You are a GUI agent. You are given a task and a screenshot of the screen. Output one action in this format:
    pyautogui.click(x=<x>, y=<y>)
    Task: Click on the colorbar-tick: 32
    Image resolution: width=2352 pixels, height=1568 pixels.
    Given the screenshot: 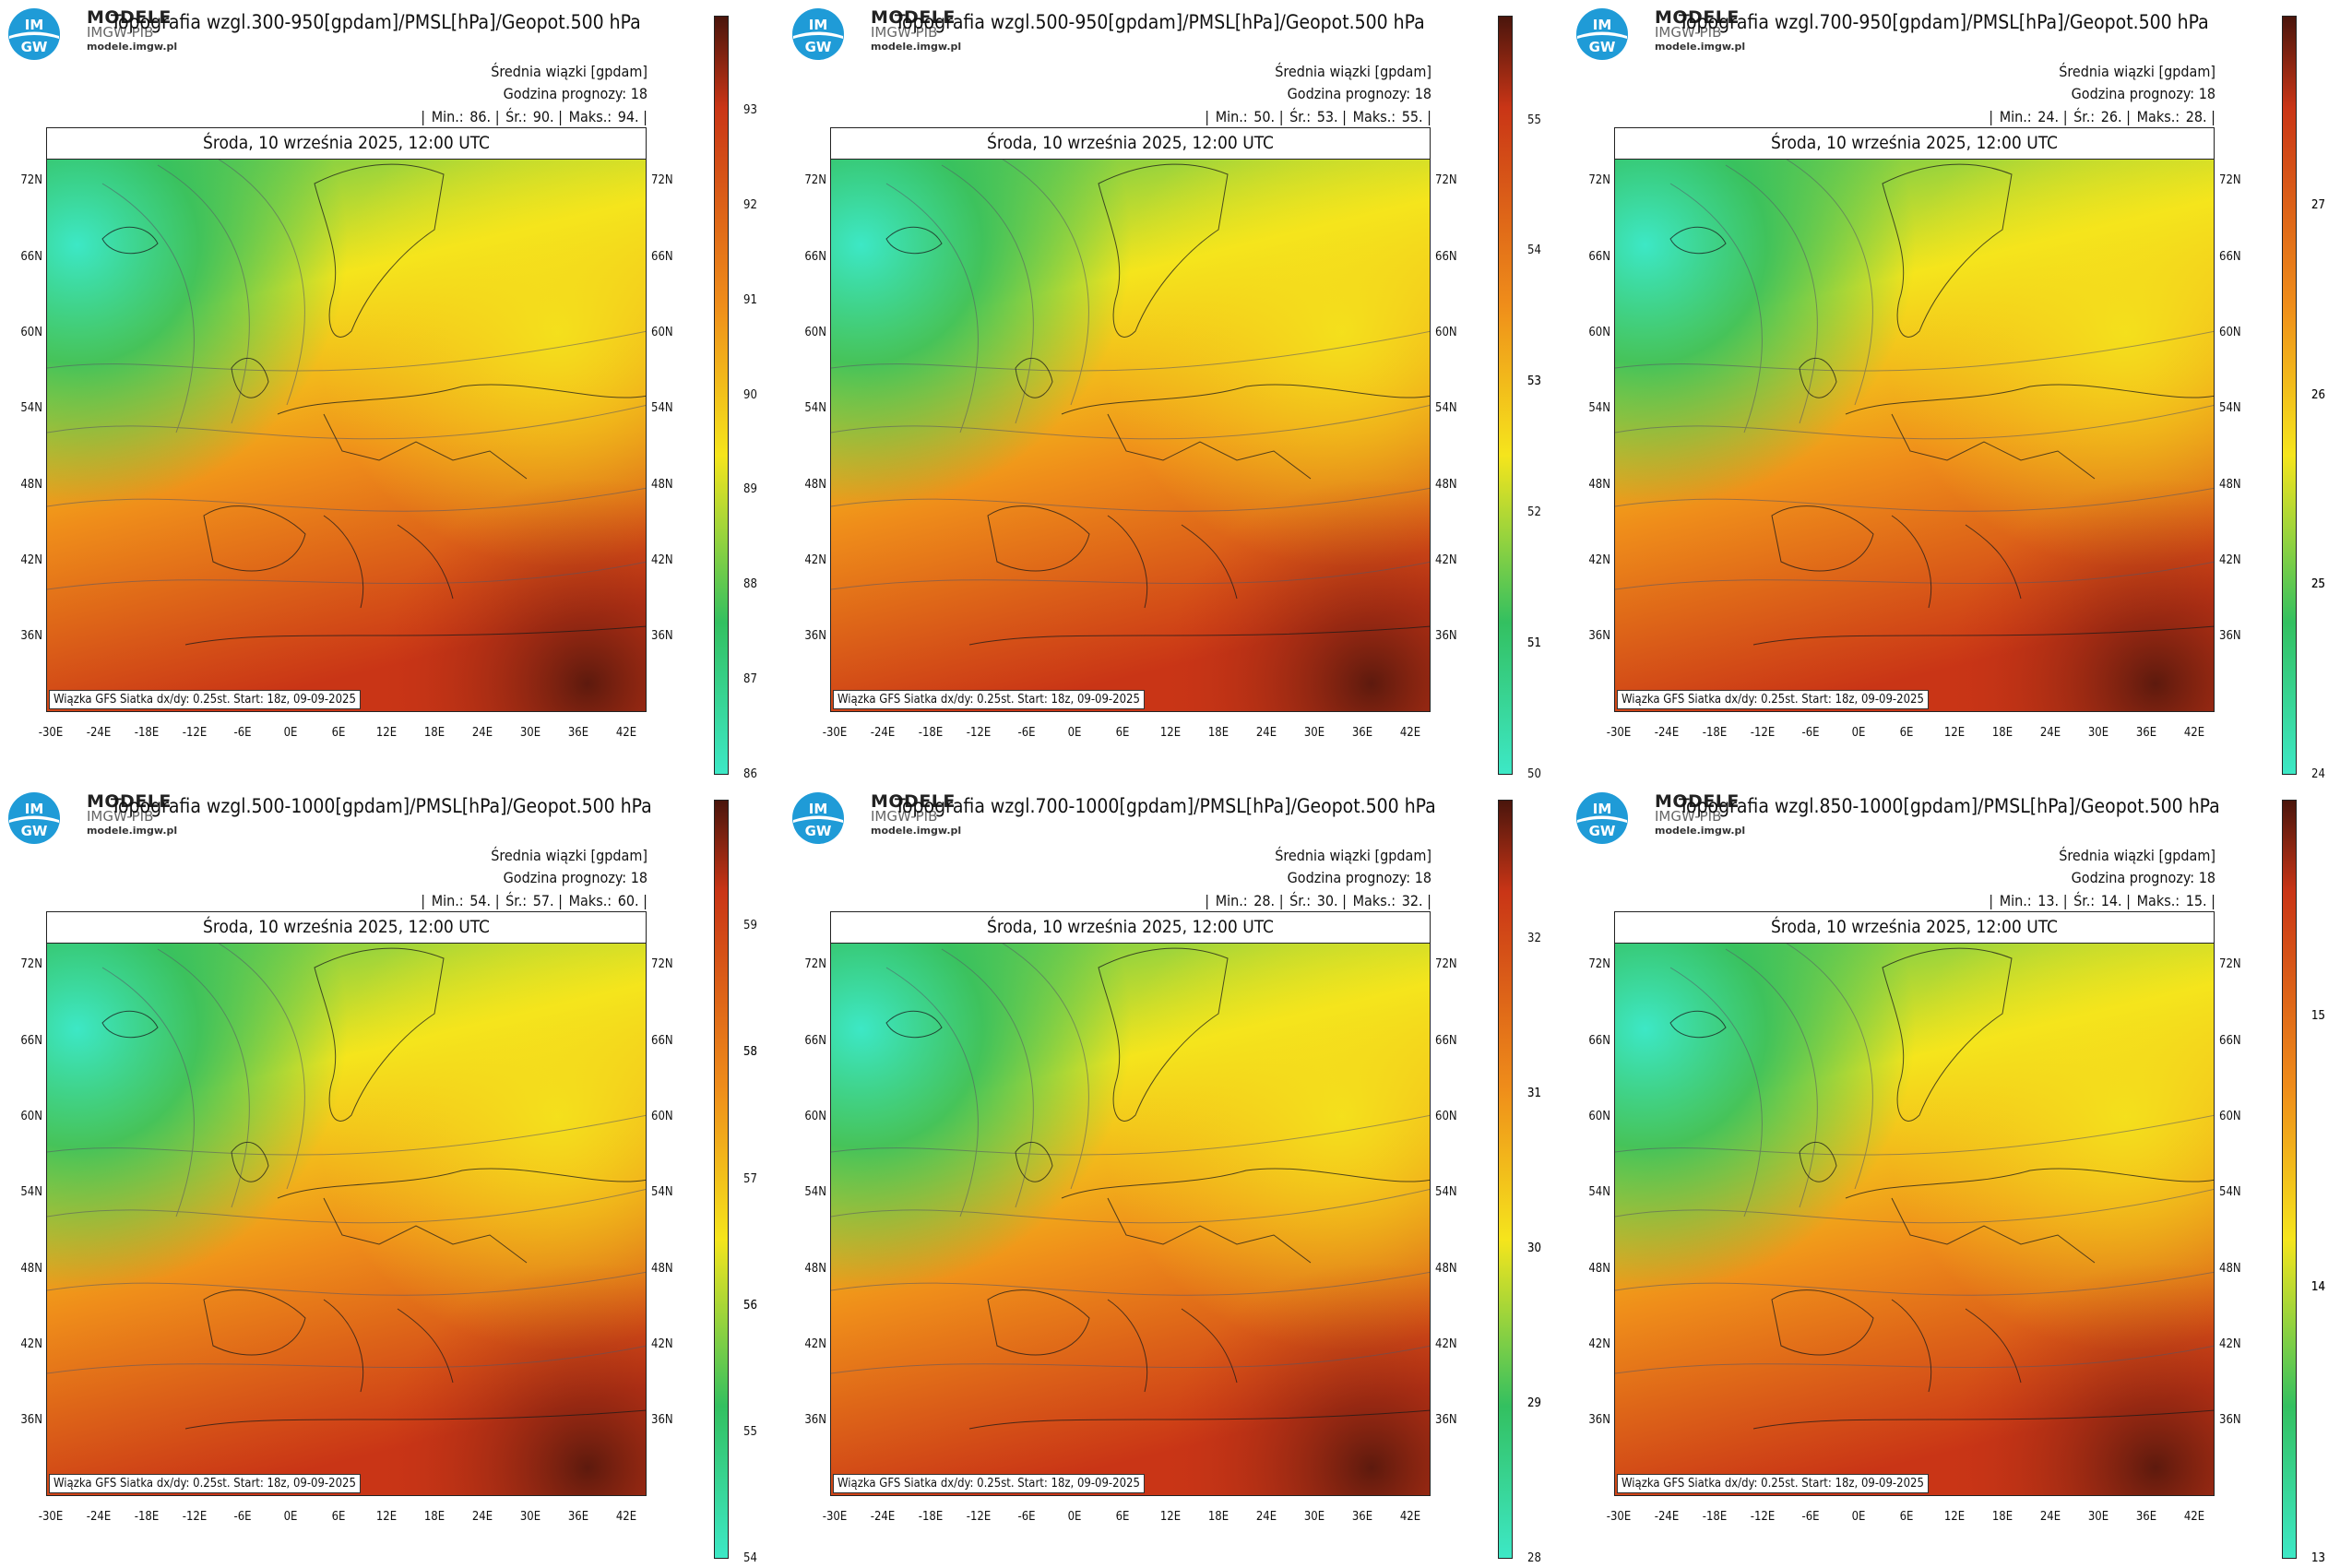 What is the action you would take?
    pyautogui.click(x=1534, y=938)
    